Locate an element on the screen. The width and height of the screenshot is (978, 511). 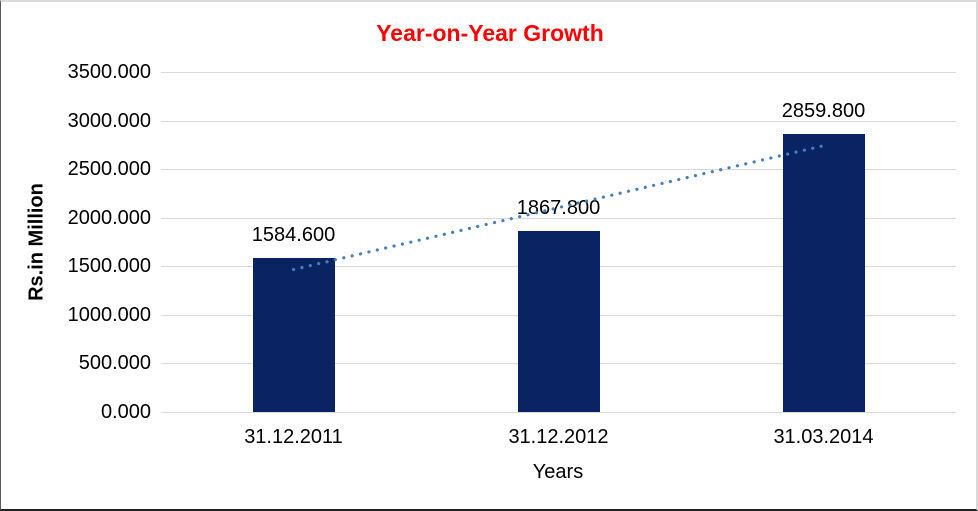
y-tick-label: 1500.000 is located at coordinates (109, 266).